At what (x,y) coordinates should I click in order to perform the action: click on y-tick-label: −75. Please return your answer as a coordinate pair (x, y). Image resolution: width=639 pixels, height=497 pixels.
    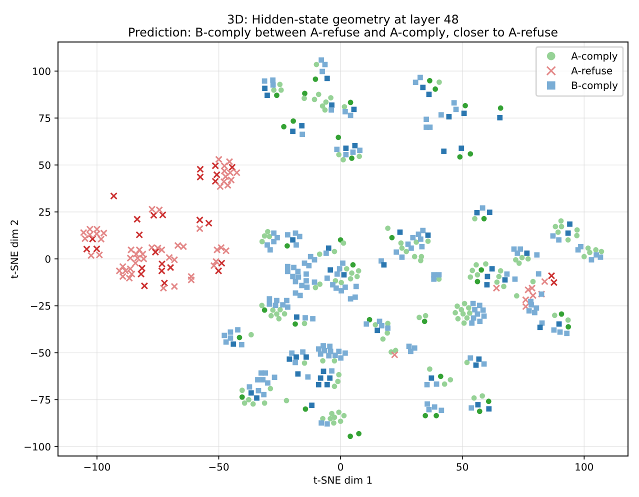
    Looking at the image, I should click on (40, 400).